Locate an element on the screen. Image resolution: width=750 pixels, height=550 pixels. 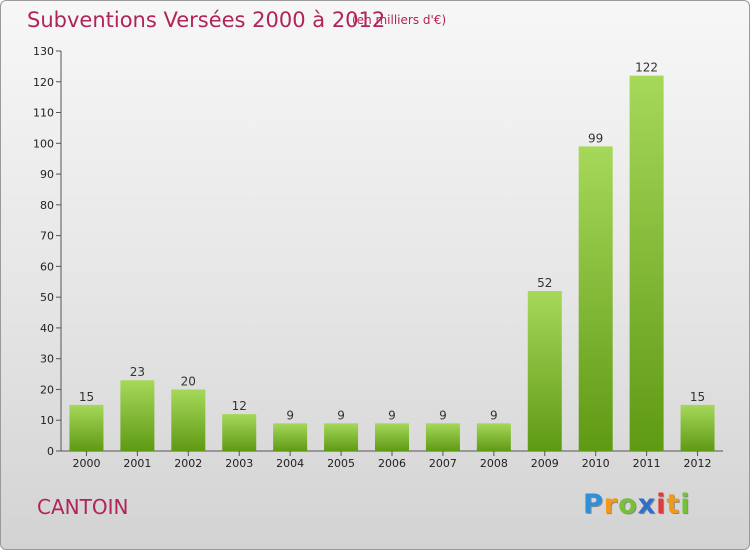
y-tick-label: 10 is located at coordinates (47, 420).